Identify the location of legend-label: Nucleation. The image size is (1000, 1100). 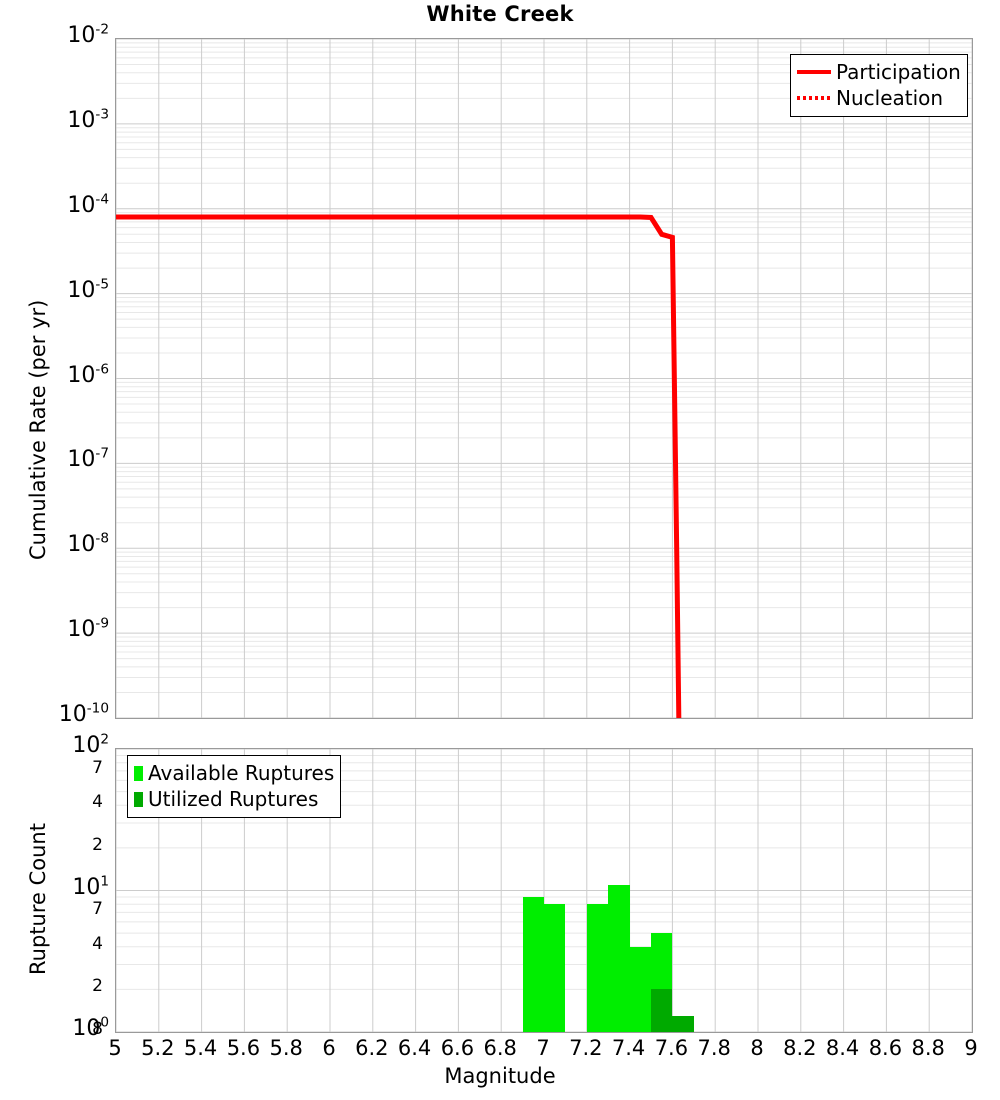
(890, 98).